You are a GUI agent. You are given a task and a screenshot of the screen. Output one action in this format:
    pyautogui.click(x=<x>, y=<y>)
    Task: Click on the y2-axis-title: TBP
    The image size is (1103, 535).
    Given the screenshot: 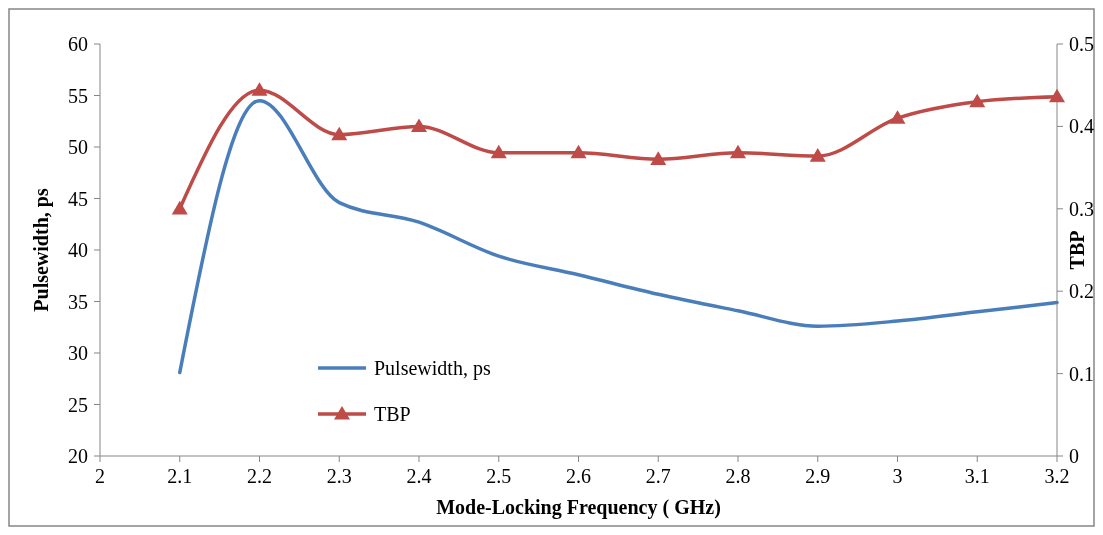 What is the action you would take?
    pyautogui.click(x=1077, y=250)
    